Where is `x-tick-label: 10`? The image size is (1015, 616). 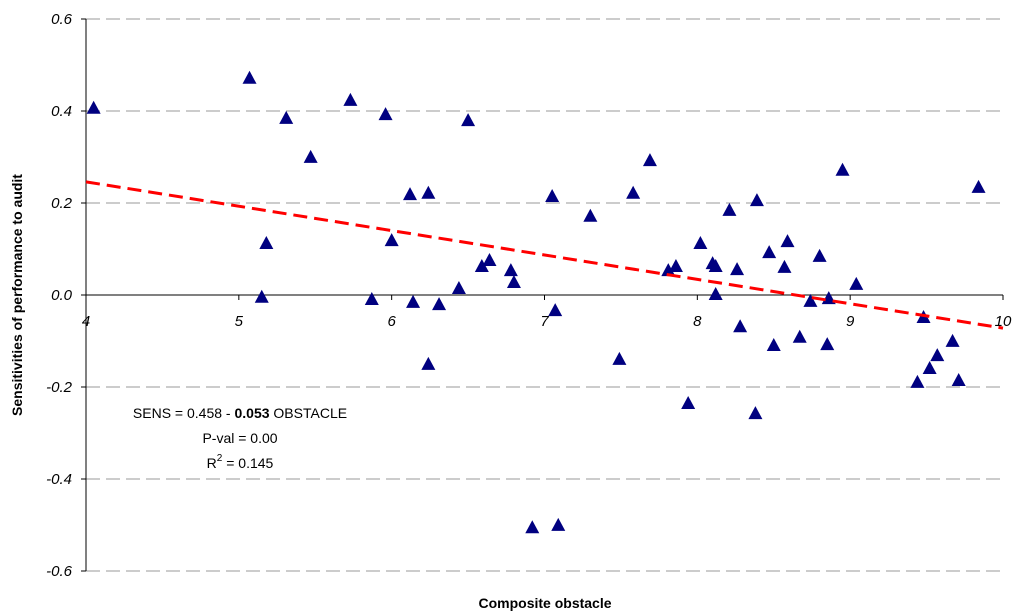 x-tick-label: 10 is located at coordinates (1003, 321).